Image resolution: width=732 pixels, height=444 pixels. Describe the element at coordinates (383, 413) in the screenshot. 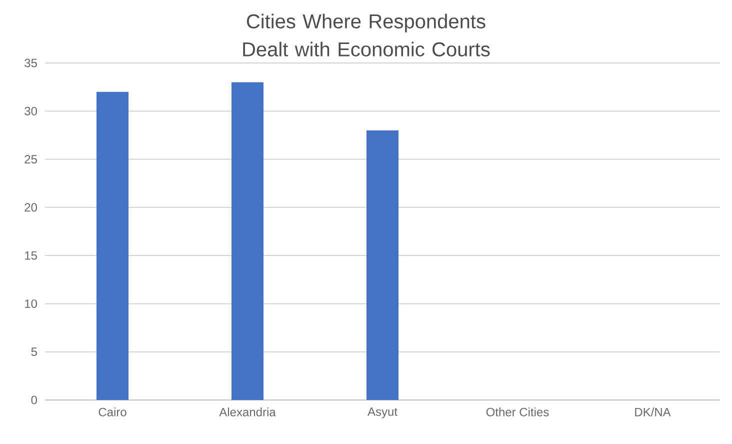

I see `x-tick-label: Asyut` at that location.